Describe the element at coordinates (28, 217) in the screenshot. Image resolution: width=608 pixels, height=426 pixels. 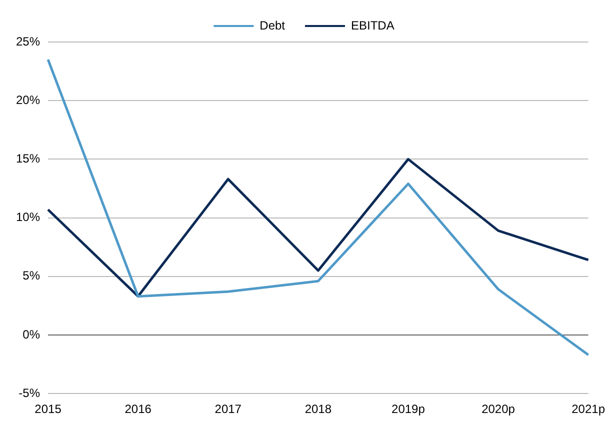
I see `y-tick-label: 10%` at that location.